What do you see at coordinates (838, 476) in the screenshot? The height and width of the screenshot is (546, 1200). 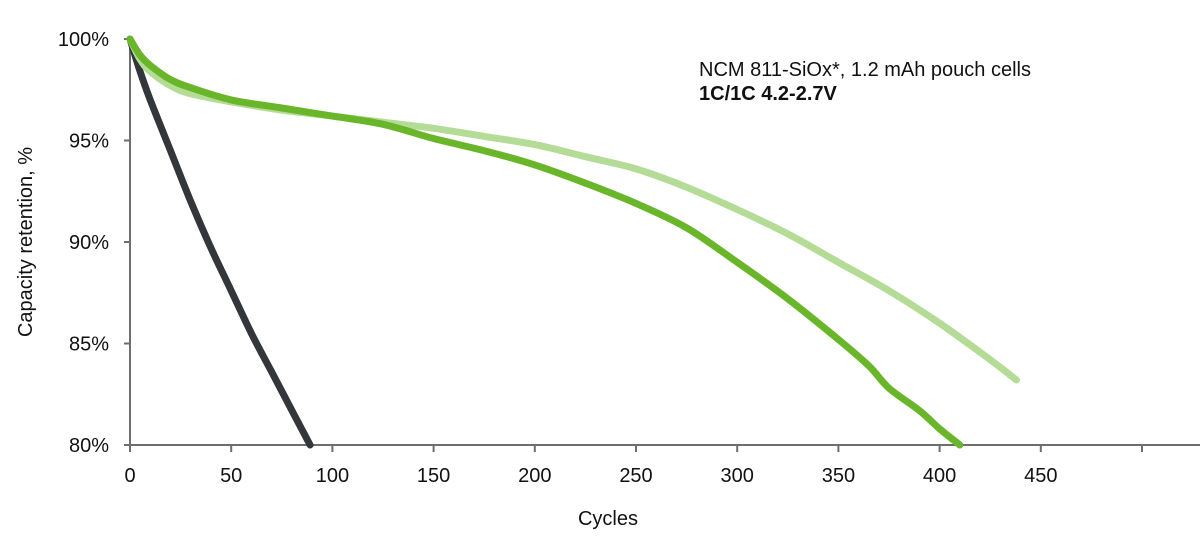 I see `x-tick-label: 350` at bounding box center [838, 476].